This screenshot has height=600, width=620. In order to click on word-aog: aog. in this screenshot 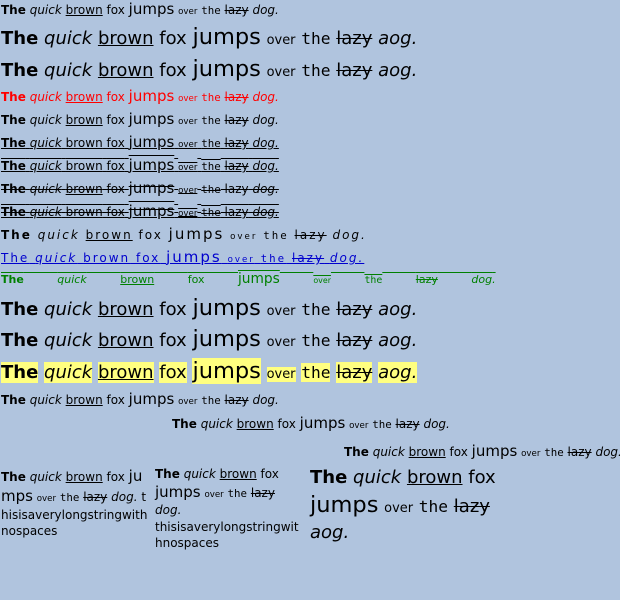, I will do `click(398, 70)`.